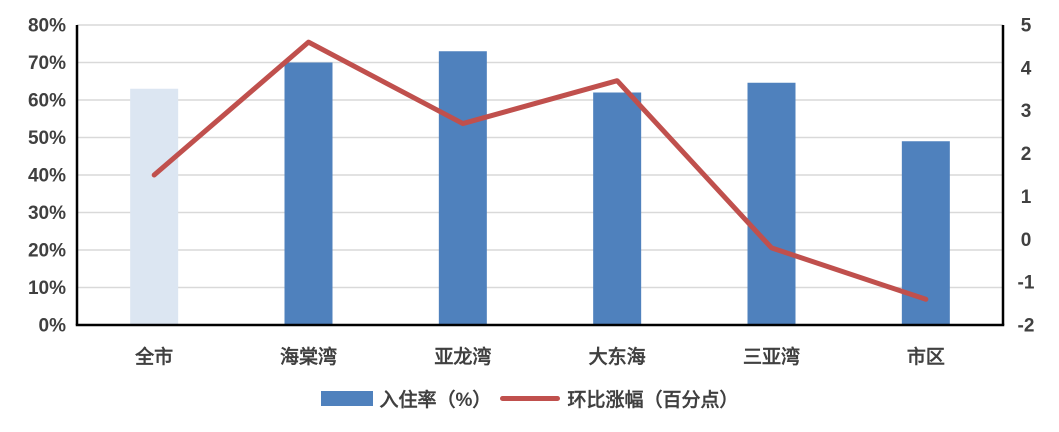 The width and height of the screenshot is (1059, 432). I want to click on right-axis-tick-label: -2, so click(1026, 326).